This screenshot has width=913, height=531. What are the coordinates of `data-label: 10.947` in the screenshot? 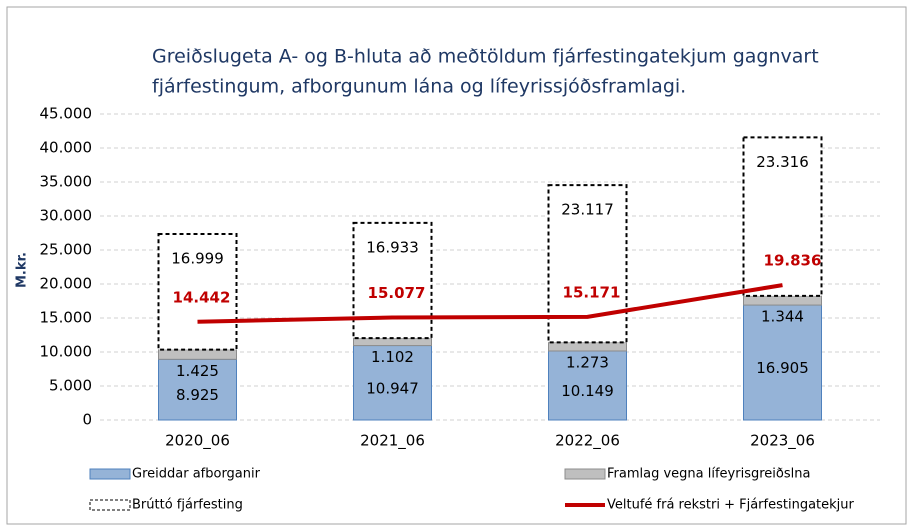 It's located at (392, 388).